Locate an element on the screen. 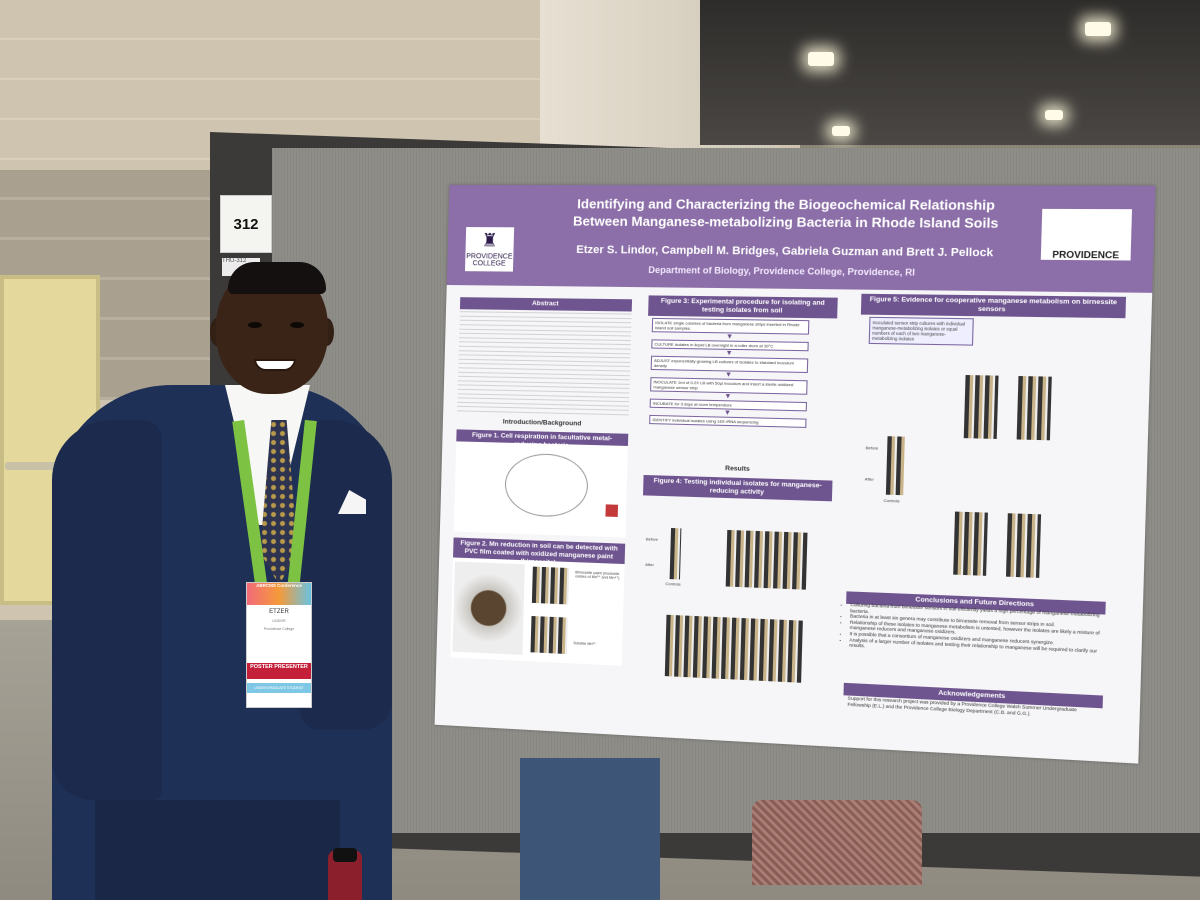 Image resolution: width=1200 pixels, height=900 pixels. logo-right-text: PROVIDENCE is located at coordinates (1086, 255).